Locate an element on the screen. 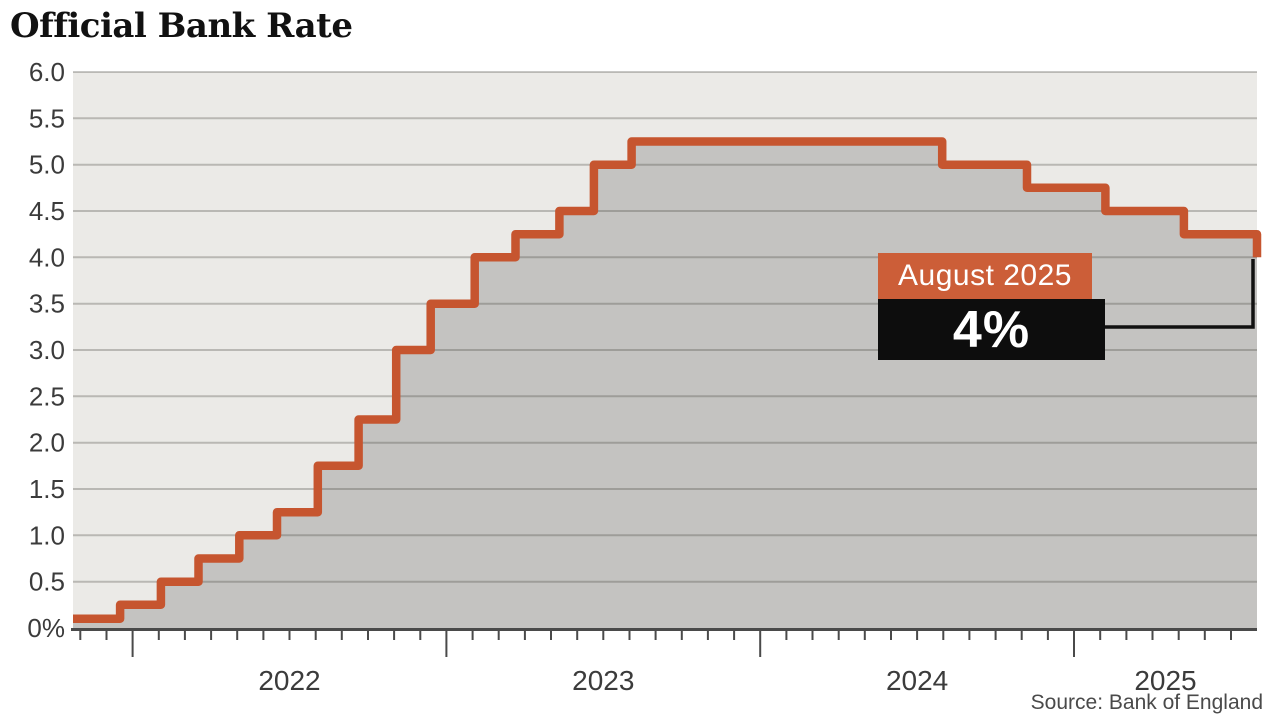 Image resolution: width=1270 pixels, height=728 pixels. y-axis-label: 0.5 is located at coordinates (47, 582).